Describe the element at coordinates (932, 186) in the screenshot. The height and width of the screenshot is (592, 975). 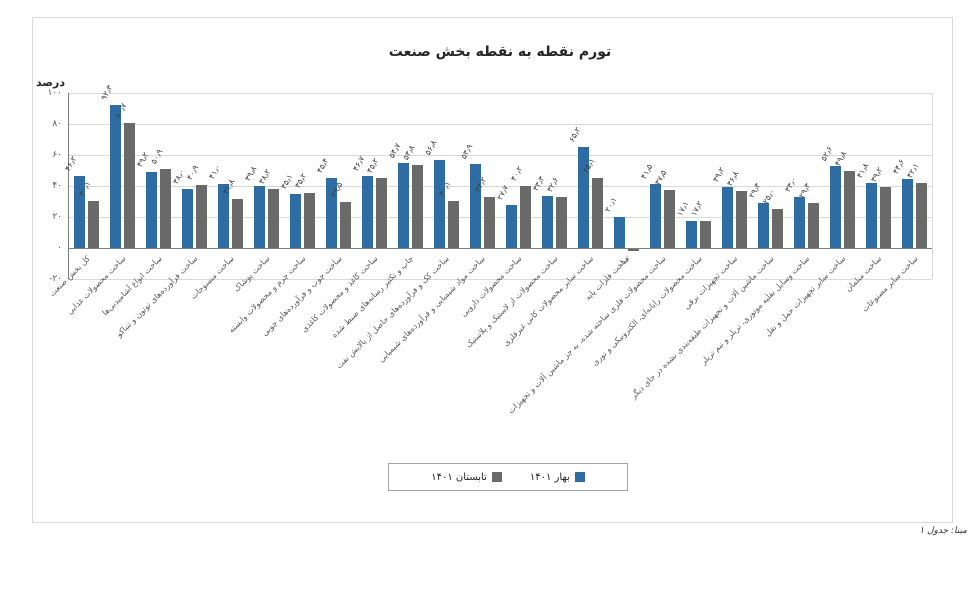
I see `plot-right-border` at that location.